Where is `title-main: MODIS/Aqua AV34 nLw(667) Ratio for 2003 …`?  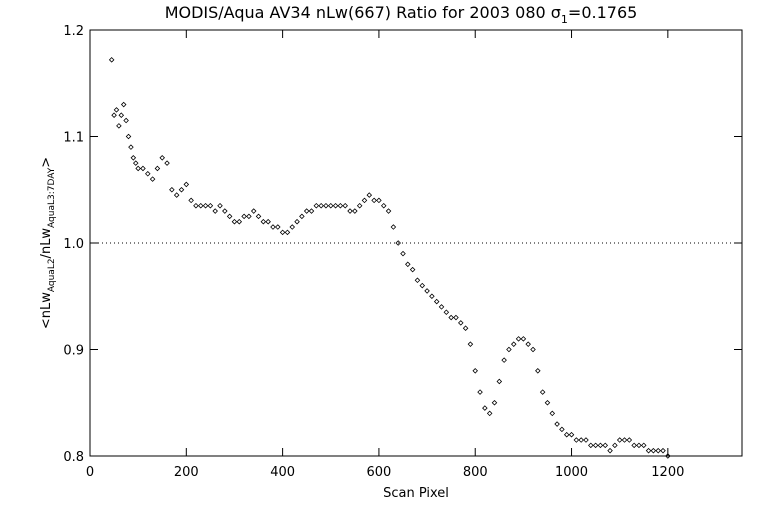
title-main: MODIS/Aqua AV34 nLw(667) Ratio for 2003 … is located at coordinates (358, 12).